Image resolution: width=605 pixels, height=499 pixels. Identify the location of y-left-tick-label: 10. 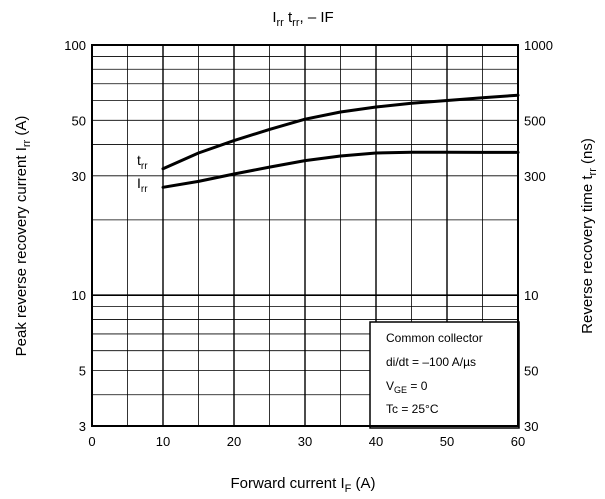
(79, 295).